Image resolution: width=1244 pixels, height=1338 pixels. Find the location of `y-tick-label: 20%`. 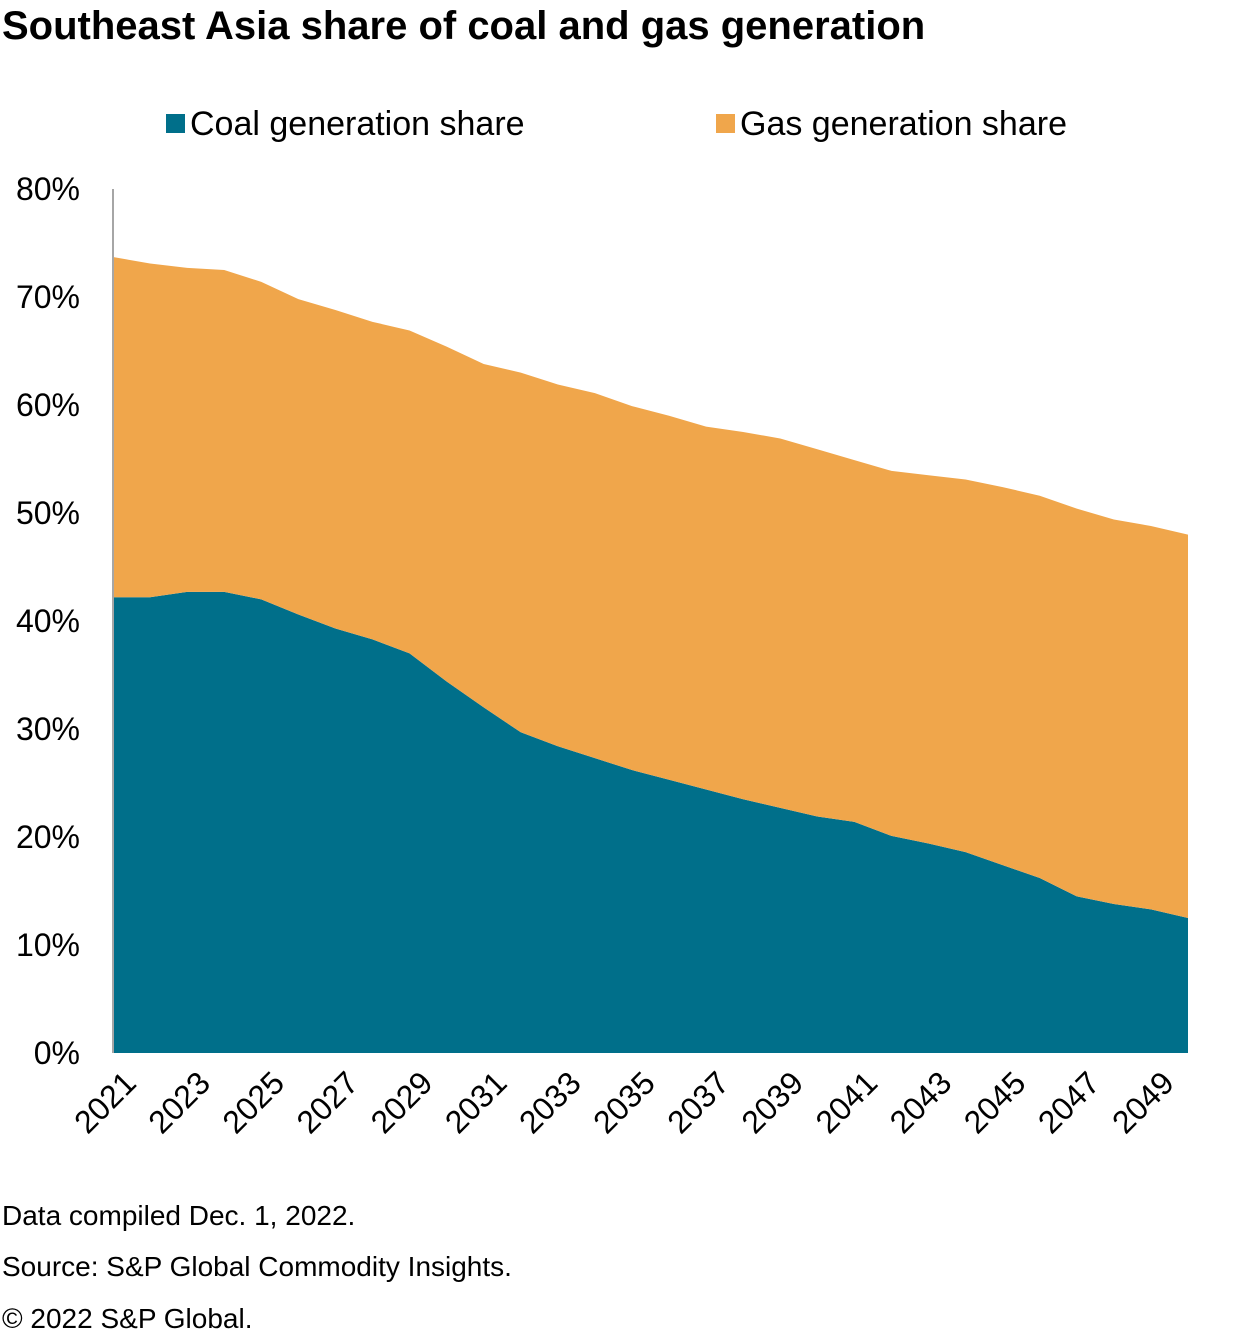

y-tick-label: 20% is located at coordinates (48, 837).